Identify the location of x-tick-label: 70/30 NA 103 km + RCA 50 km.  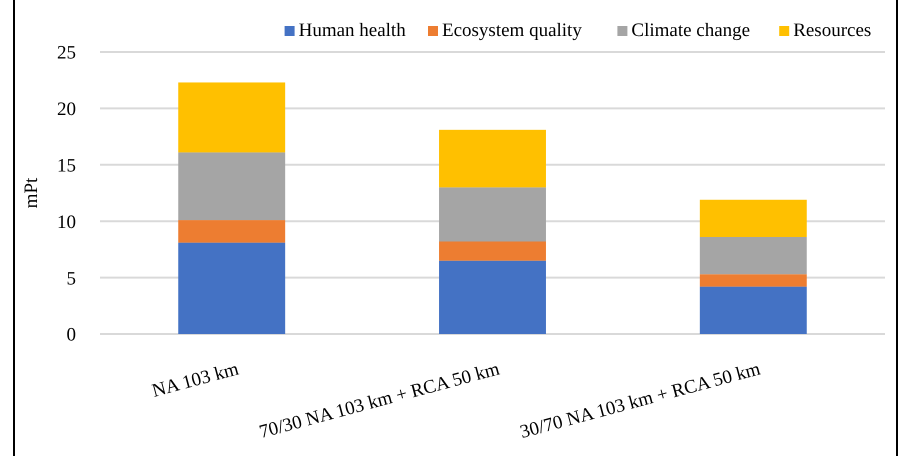
(379, 400).